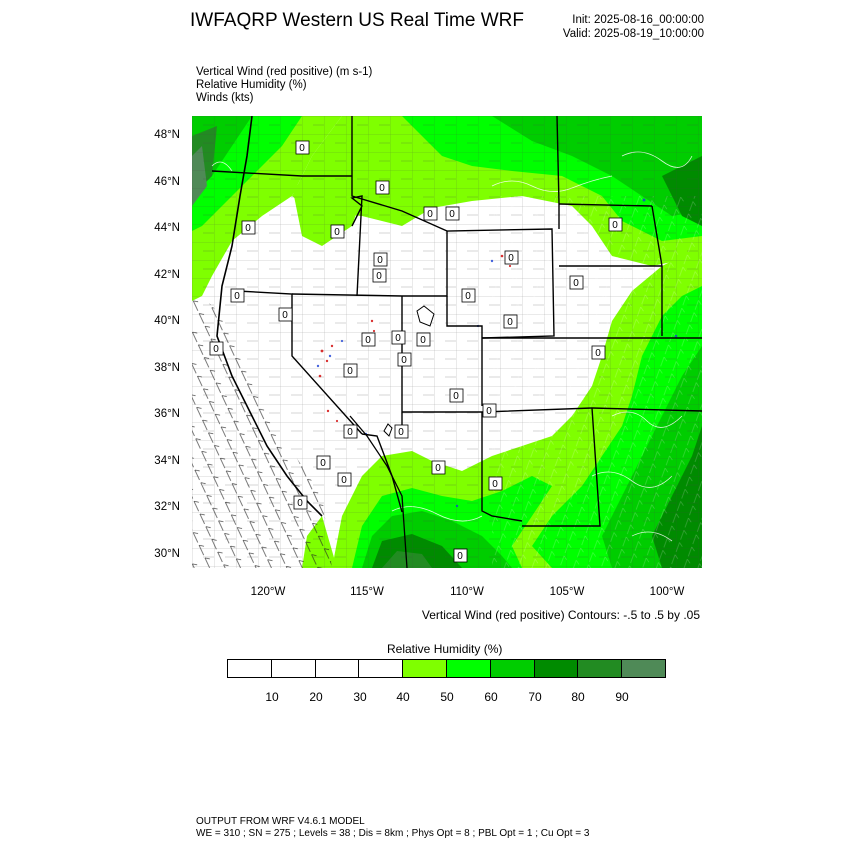  Describe the element at coordinates (425, 316) in the screenshot. I see `great-salt-lake` at that location.